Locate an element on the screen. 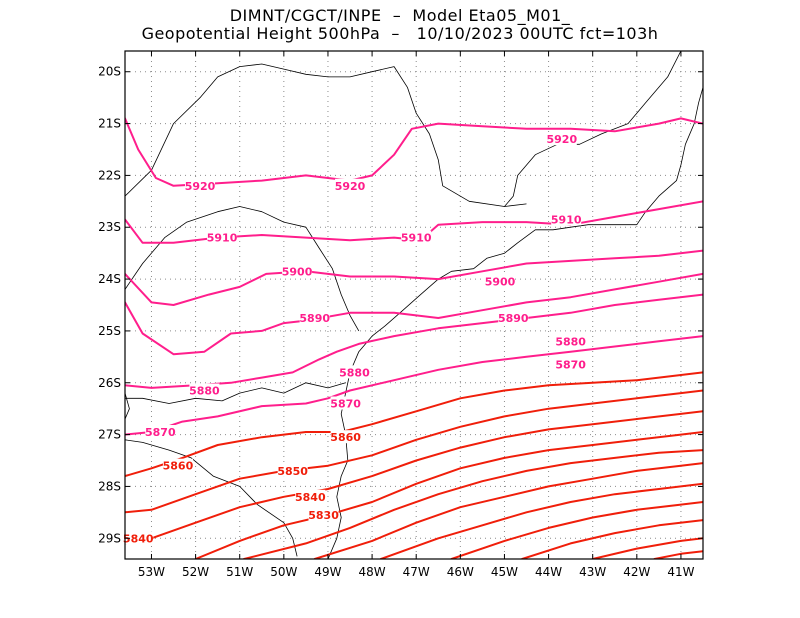 Image resolution: width=800 pixels, height=618 pixels. lat-tick-label: 24S is located at coordinates (109, 279).